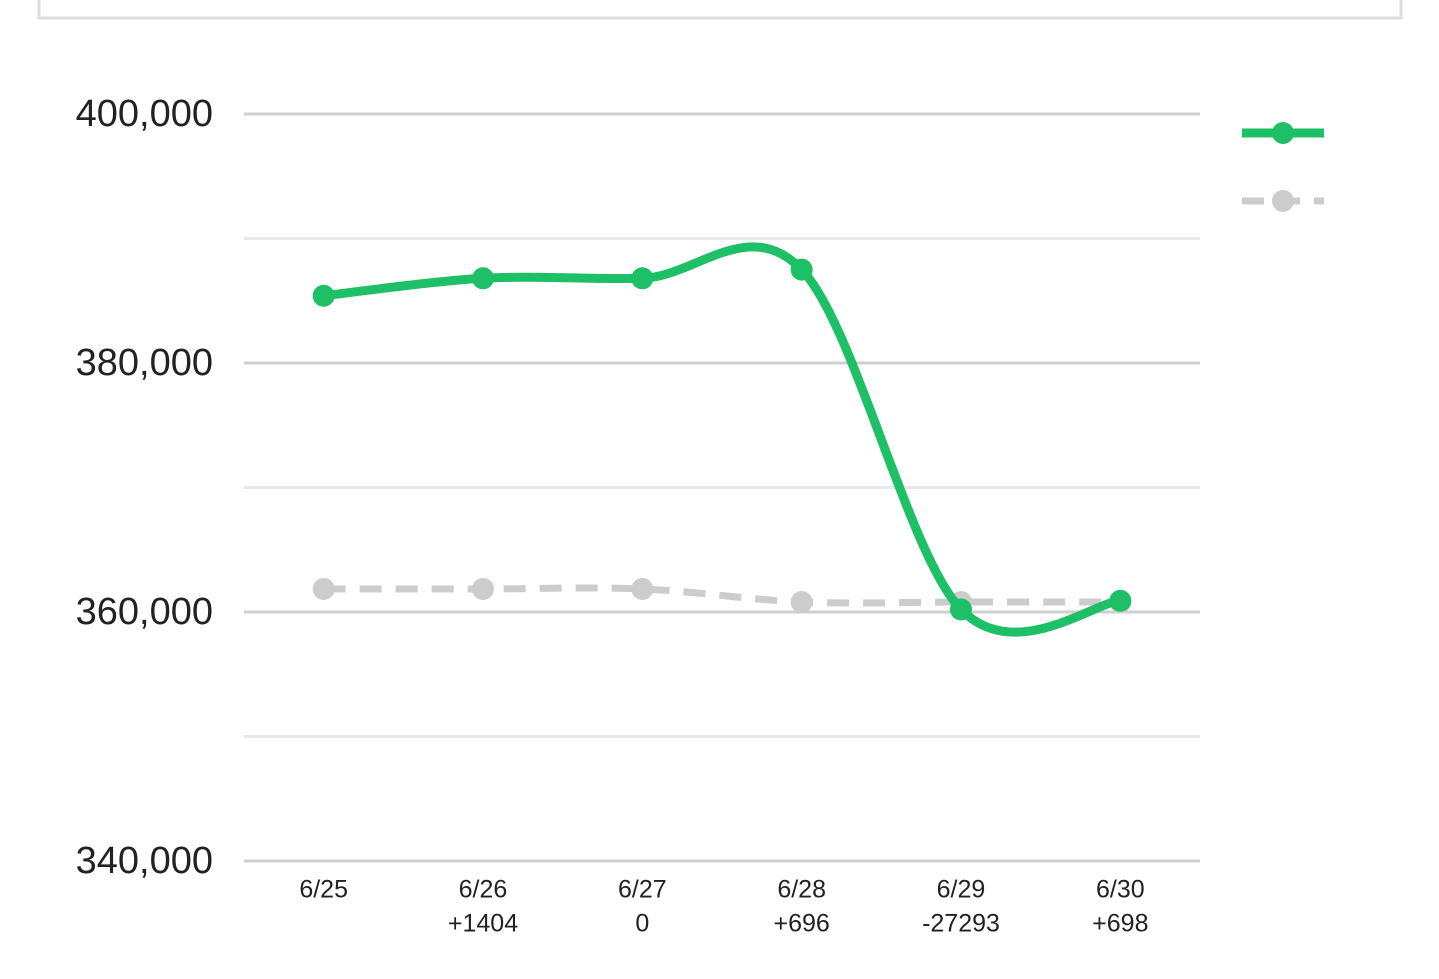 The image size is (1439, 979). I want to click on change-label: +1404, so click(483, 924).